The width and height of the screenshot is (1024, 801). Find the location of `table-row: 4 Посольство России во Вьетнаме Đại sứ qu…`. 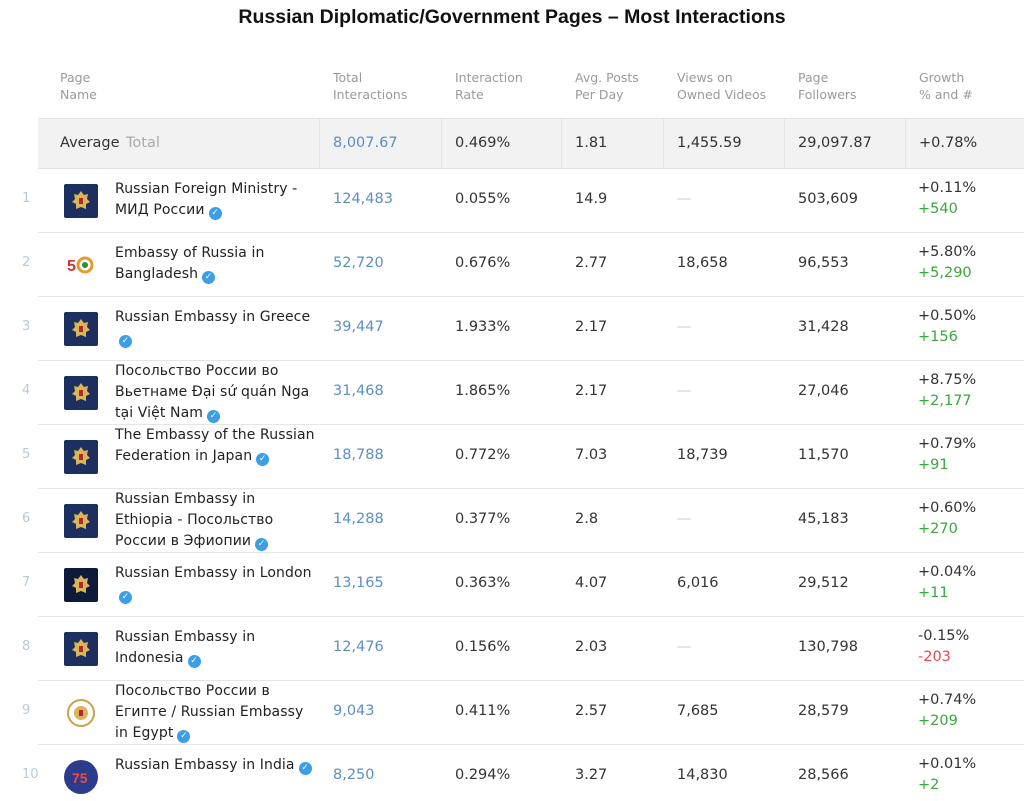

table-row: 4 Посольство России во Вьетнаме Đại sứ qu… is located at coordinates (512, 393).